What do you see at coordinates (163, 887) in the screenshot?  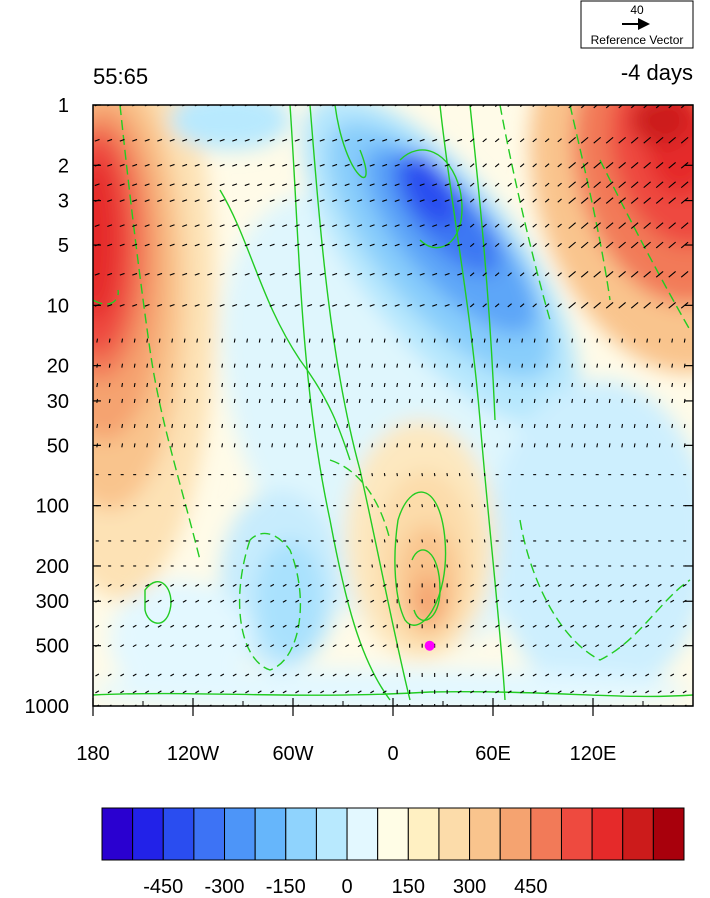 I see `colorbar-tick-label: -450` at bounding box center [163, 887].